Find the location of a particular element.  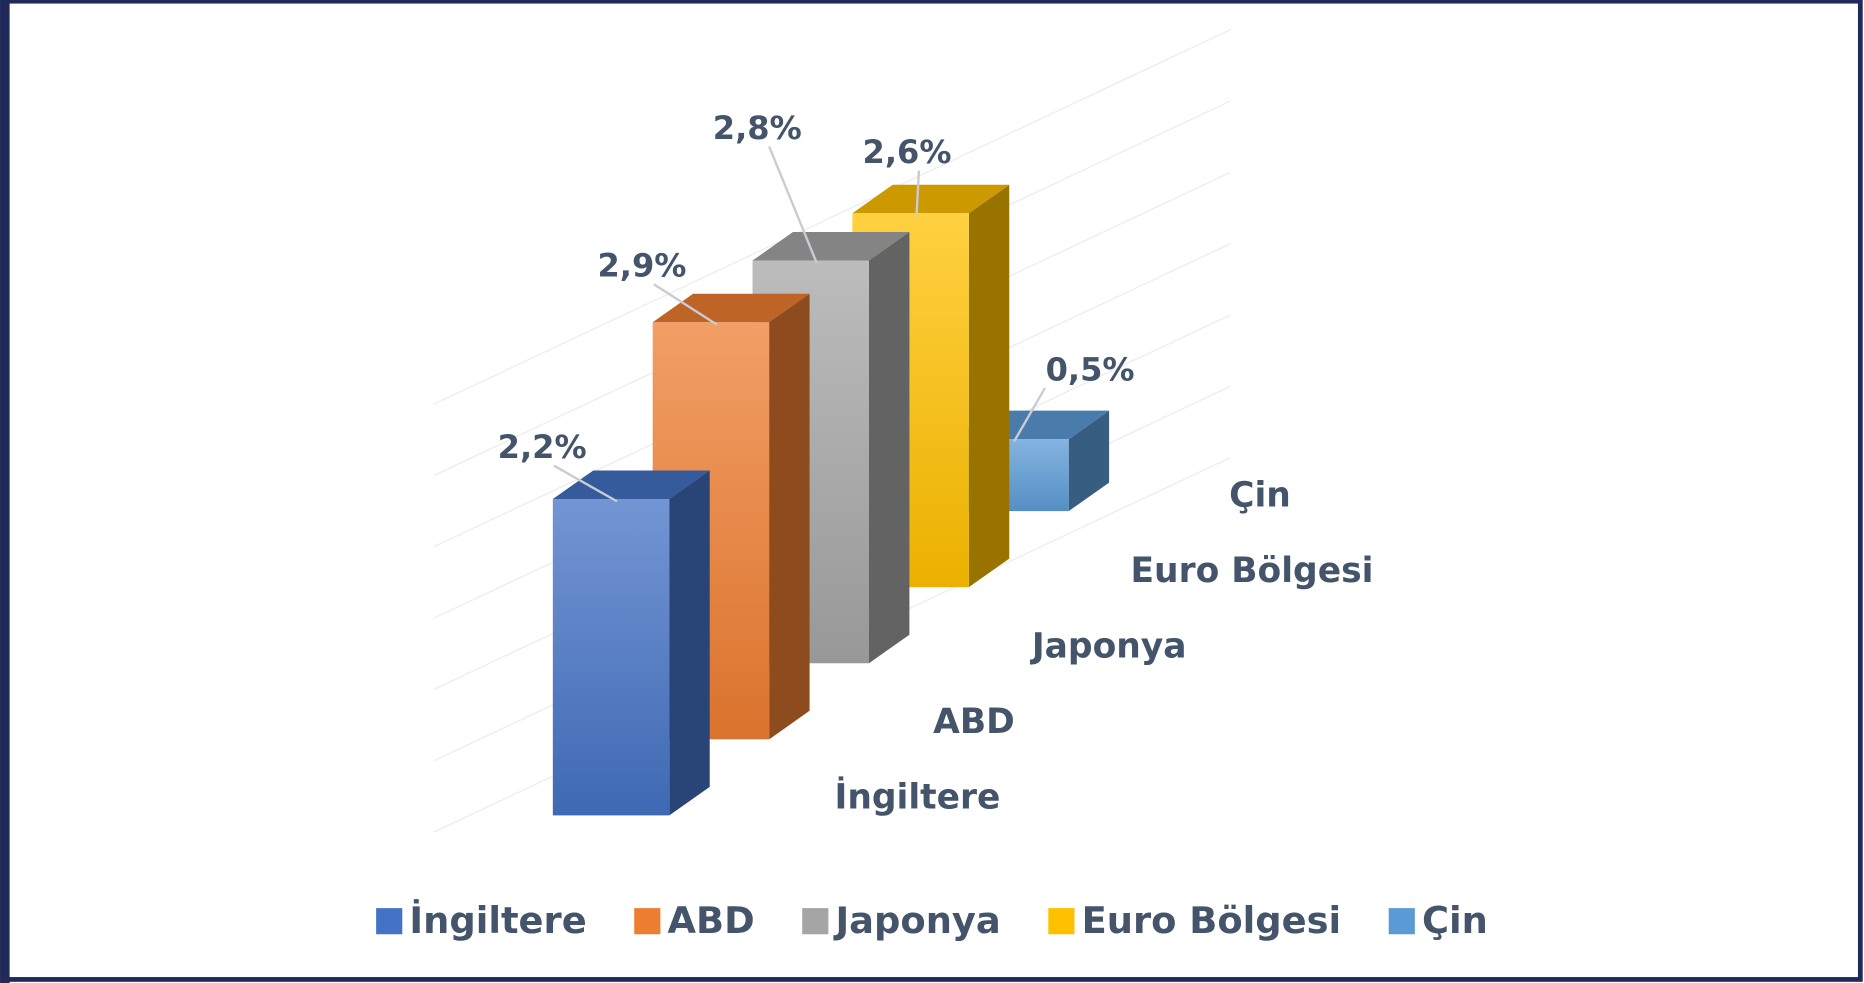

legend: İngiltere ABD Japonya Euro Bölgesi Çin is located at coordinates (932, 920).